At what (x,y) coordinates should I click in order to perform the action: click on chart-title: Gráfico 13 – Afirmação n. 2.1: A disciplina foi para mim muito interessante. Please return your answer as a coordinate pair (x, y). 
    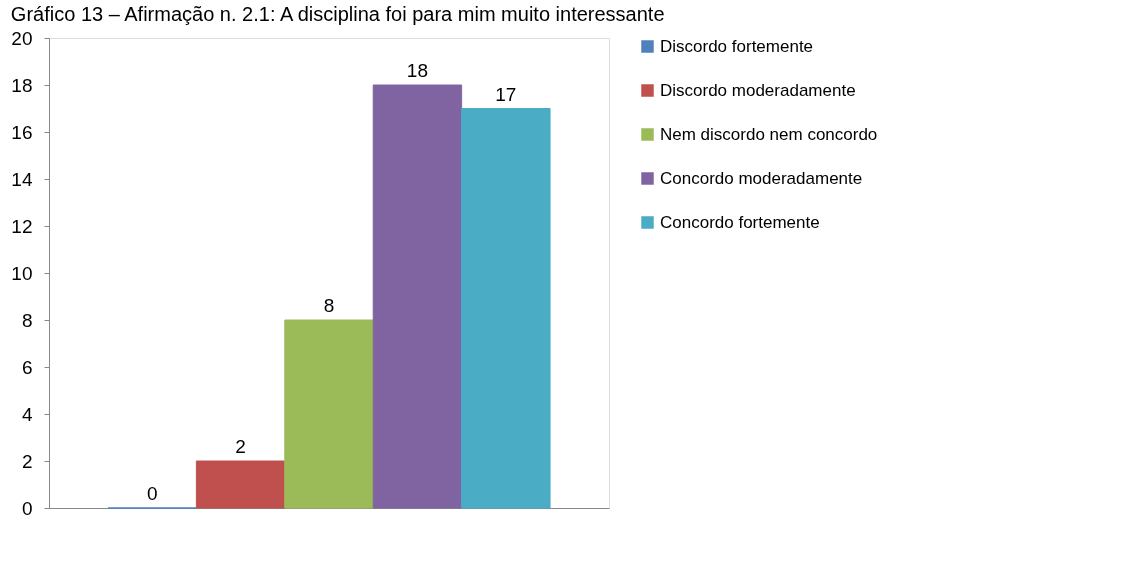
    Looking at the image, I should click on (337, 14).